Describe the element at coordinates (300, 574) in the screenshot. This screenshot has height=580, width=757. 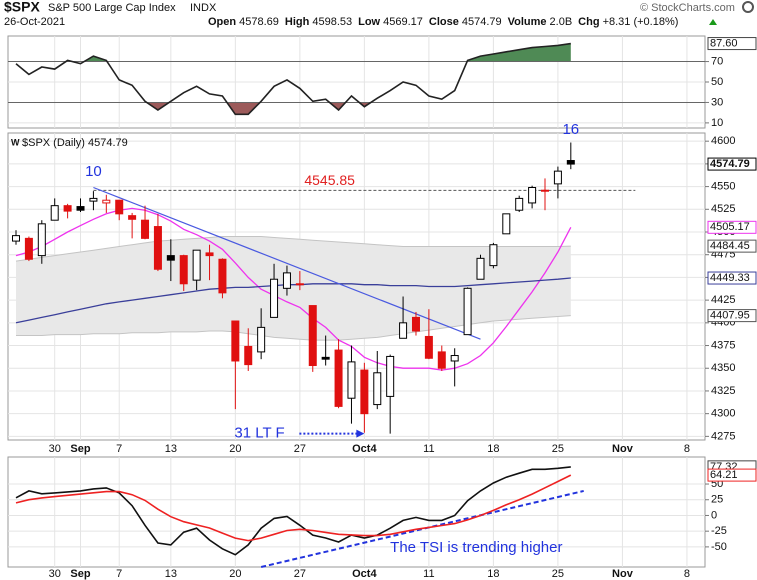
I see `x-tick-label: 27` at that location.